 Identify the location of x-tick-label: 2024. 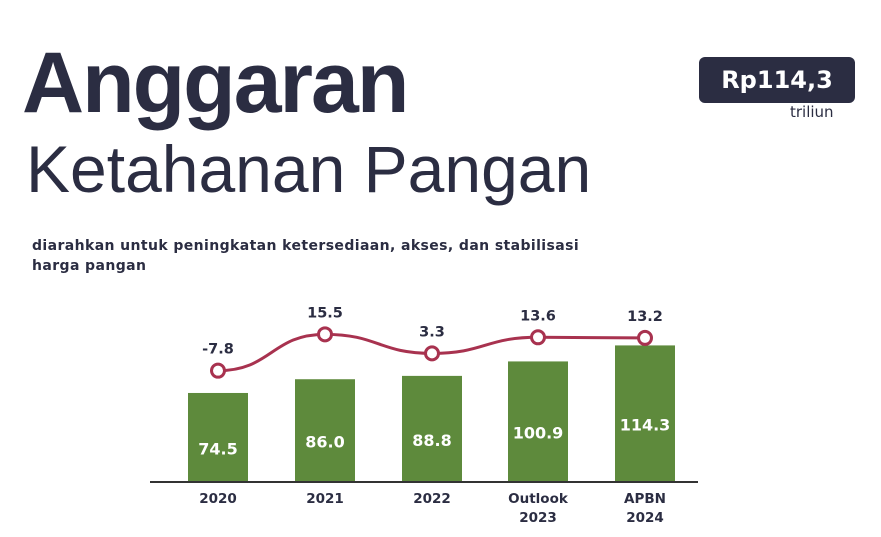
(645, 518).